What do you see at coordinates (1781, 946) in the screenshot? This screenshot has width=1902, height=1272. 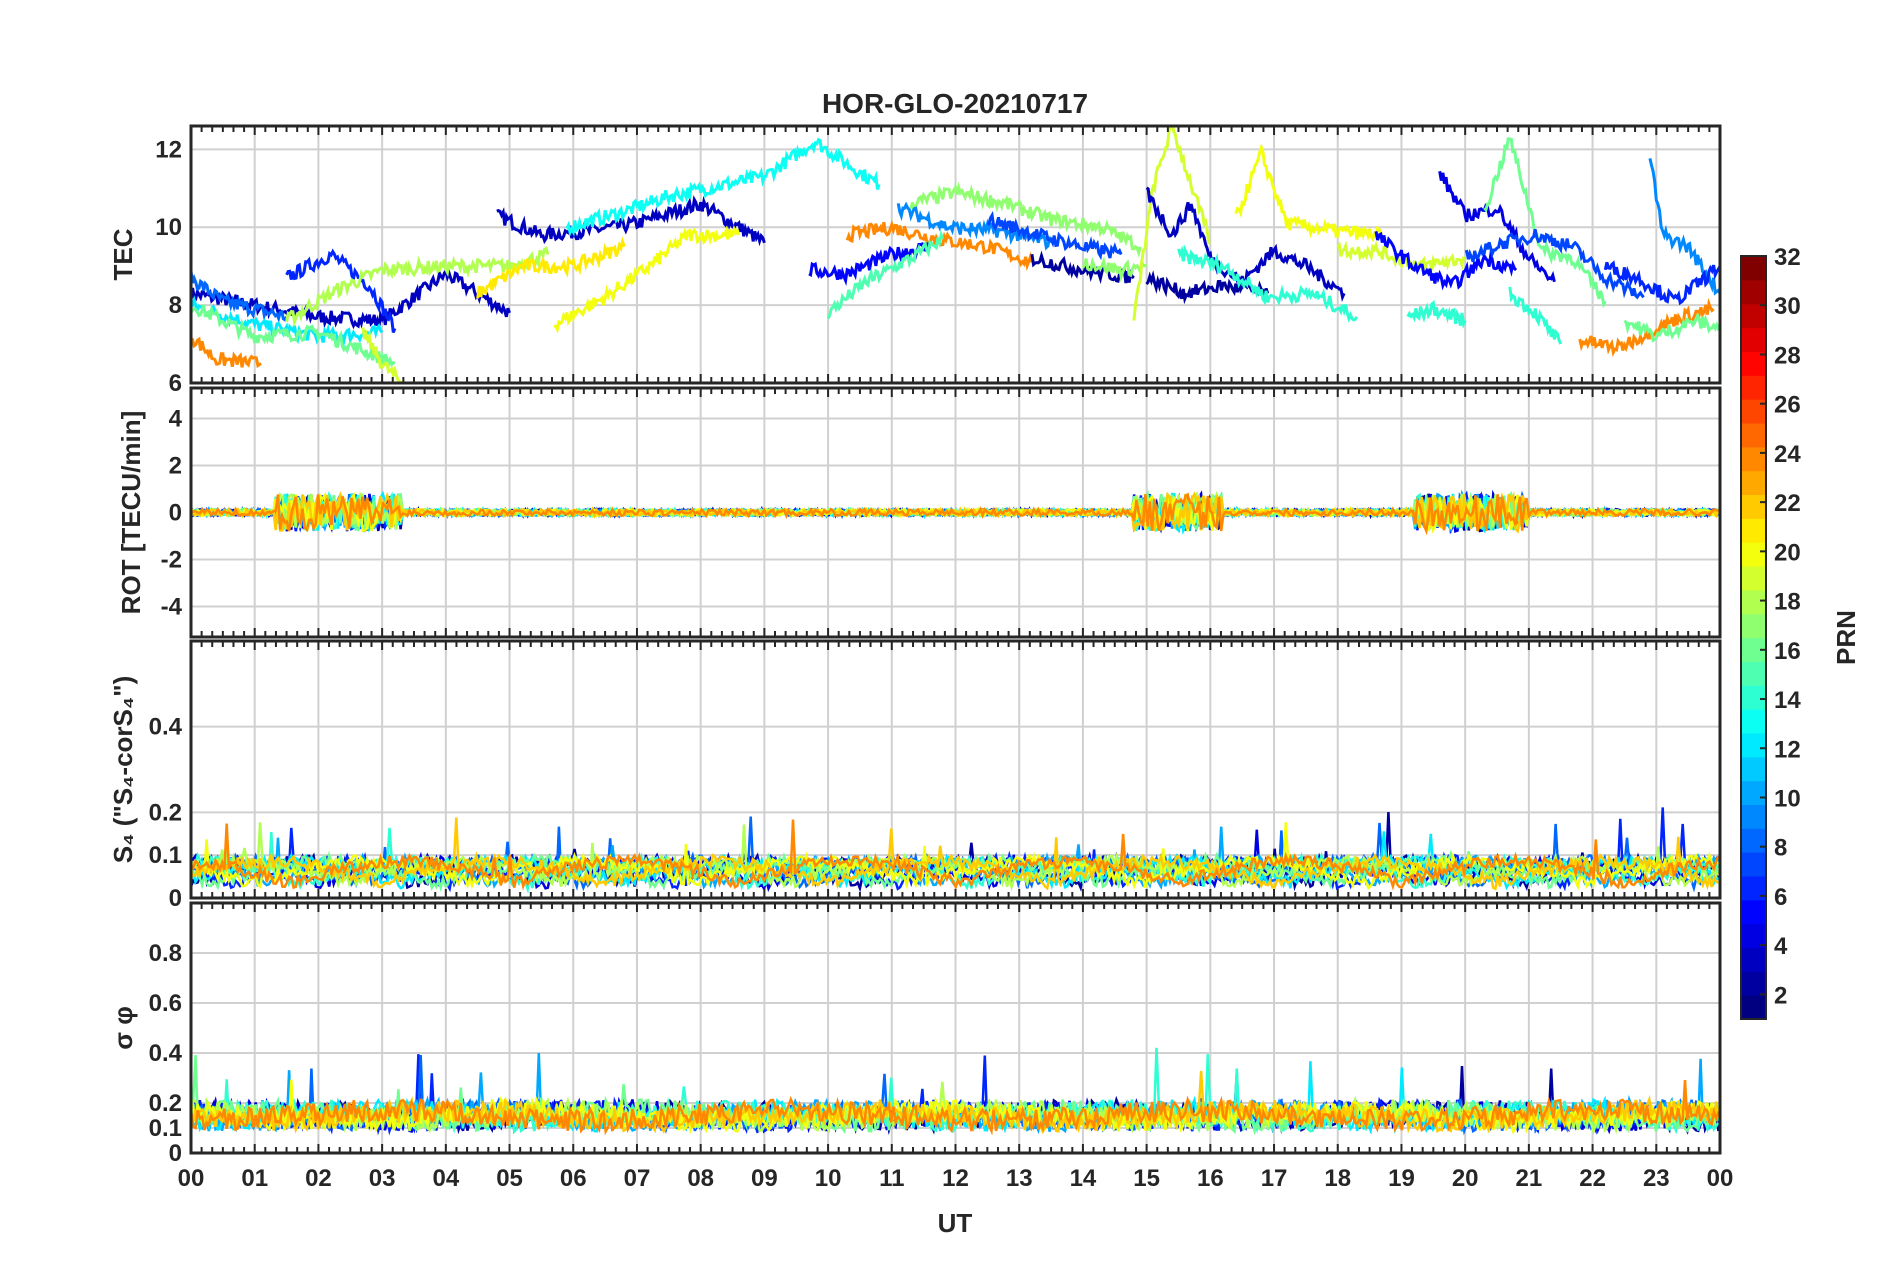 I see `colorbar-tick-label-1: 4` at bounding box center [1781, 946].